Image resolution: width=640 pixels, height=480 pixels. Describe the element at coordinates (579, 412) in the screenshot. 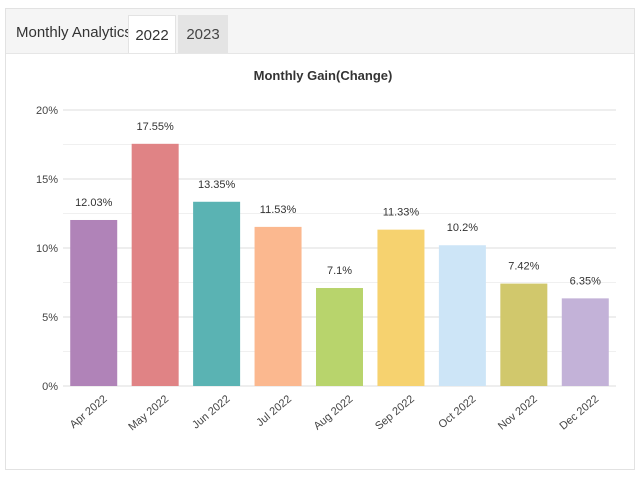

I see `x-tick-label: Dec 2022` at that location.